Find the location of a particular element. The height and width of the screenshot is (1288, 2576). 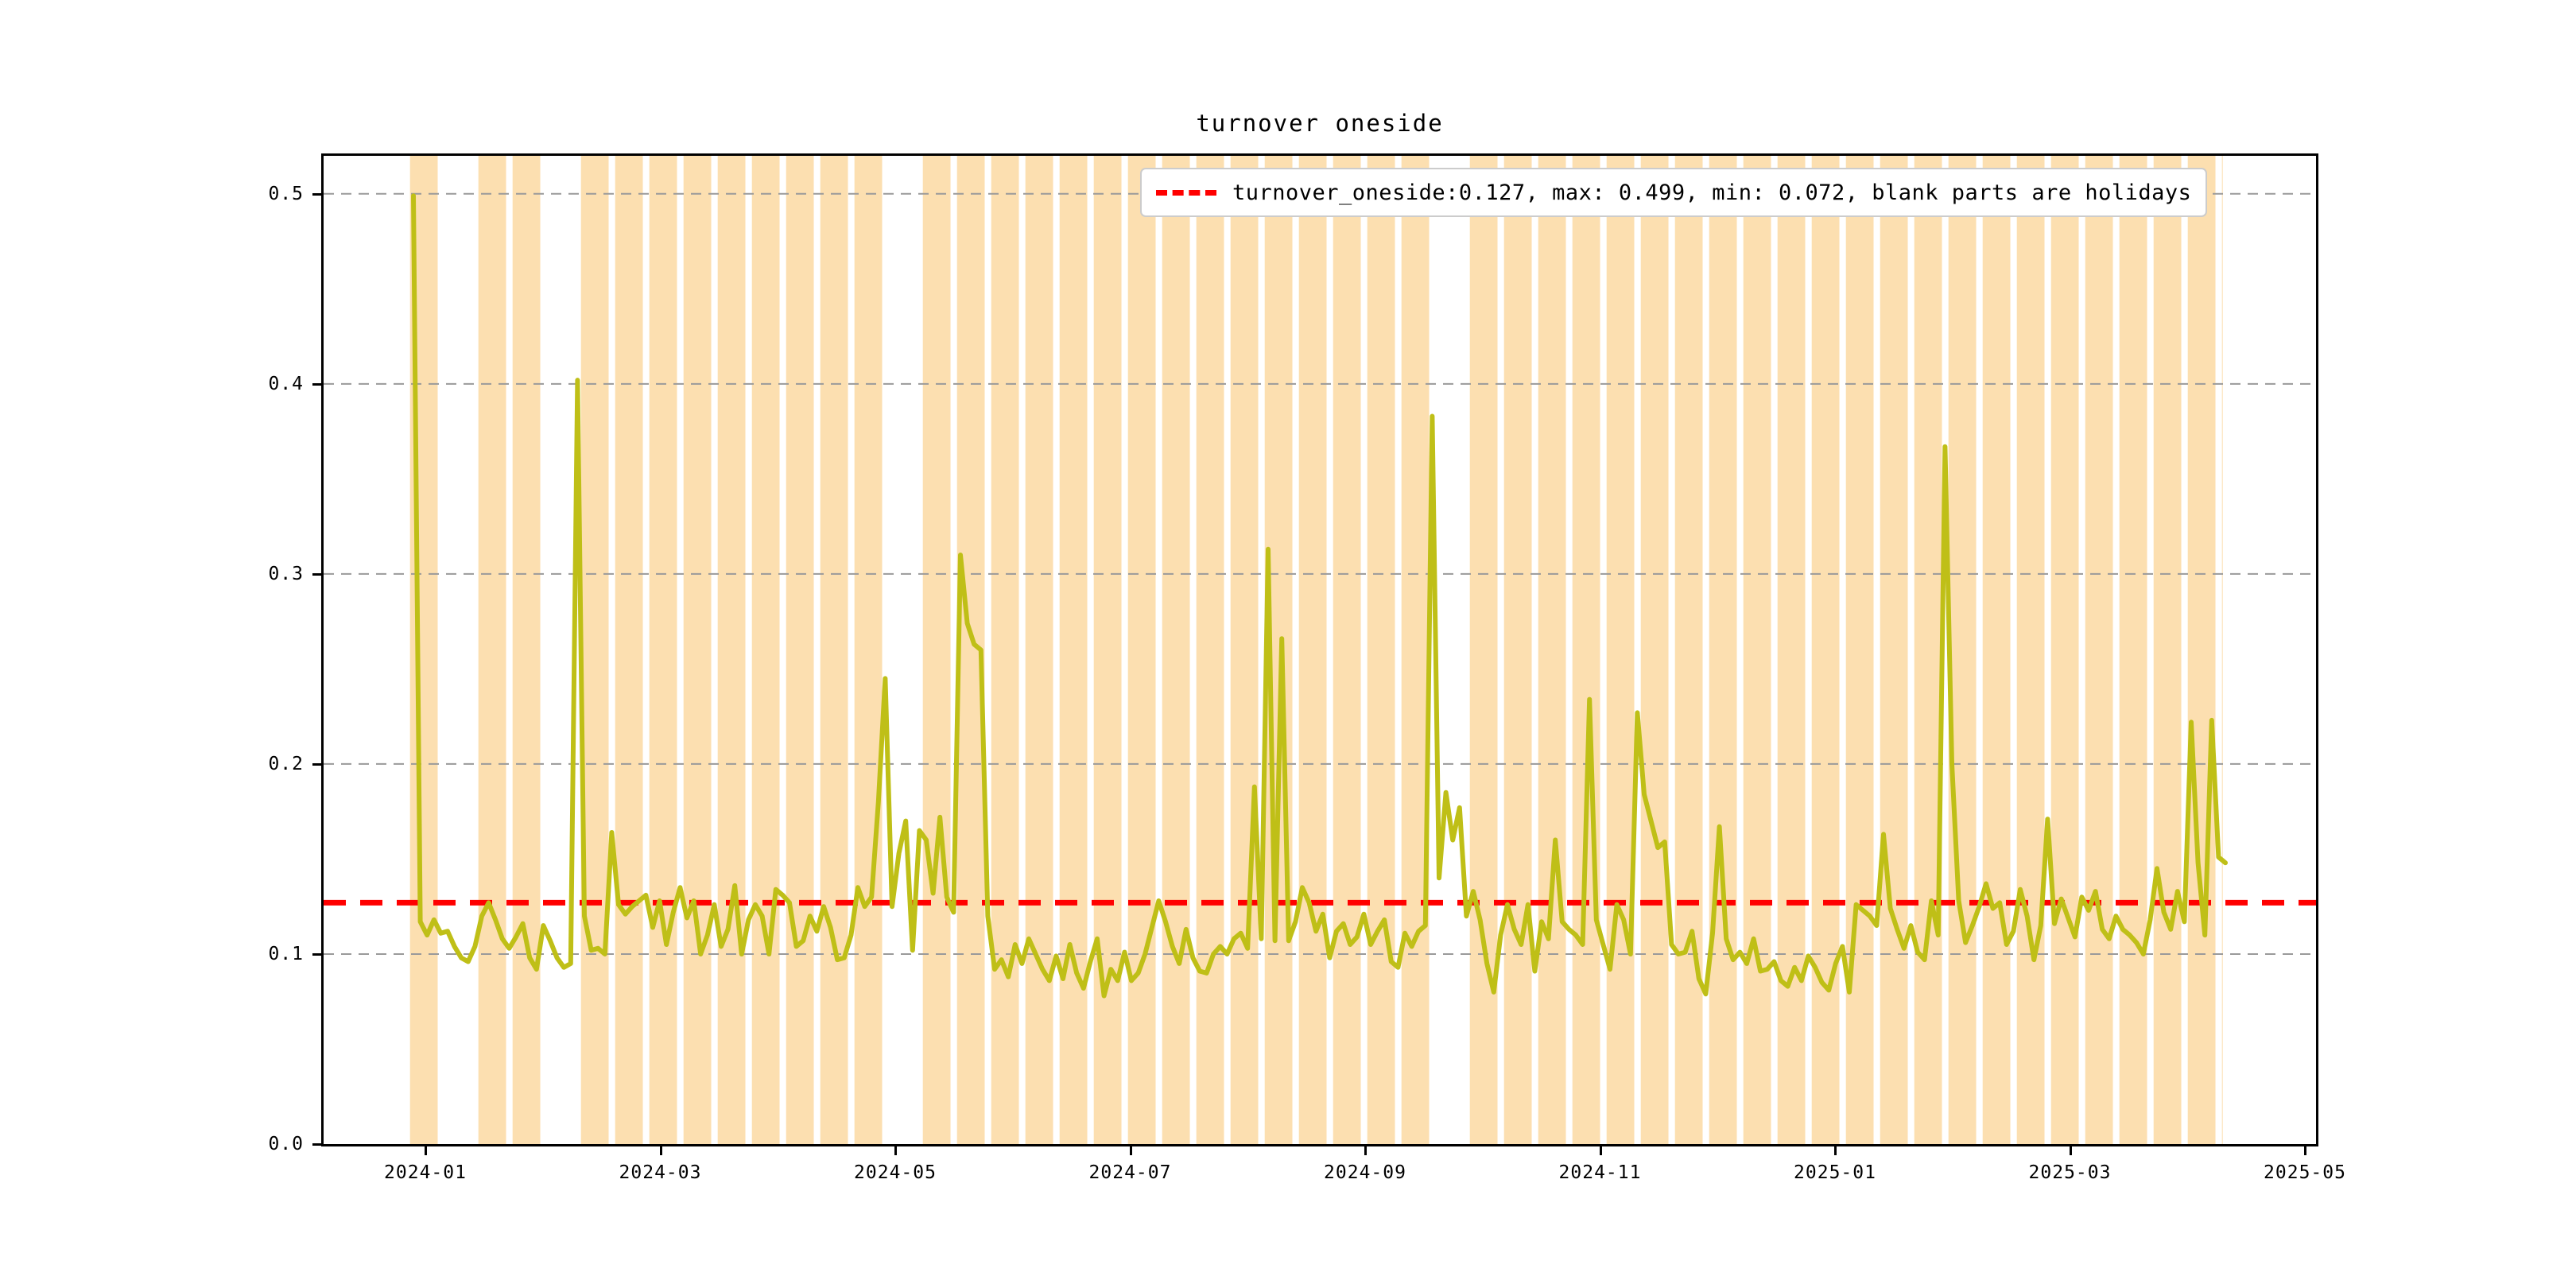

y-tick-label: 0.3 is located at coordinates (286, 573).